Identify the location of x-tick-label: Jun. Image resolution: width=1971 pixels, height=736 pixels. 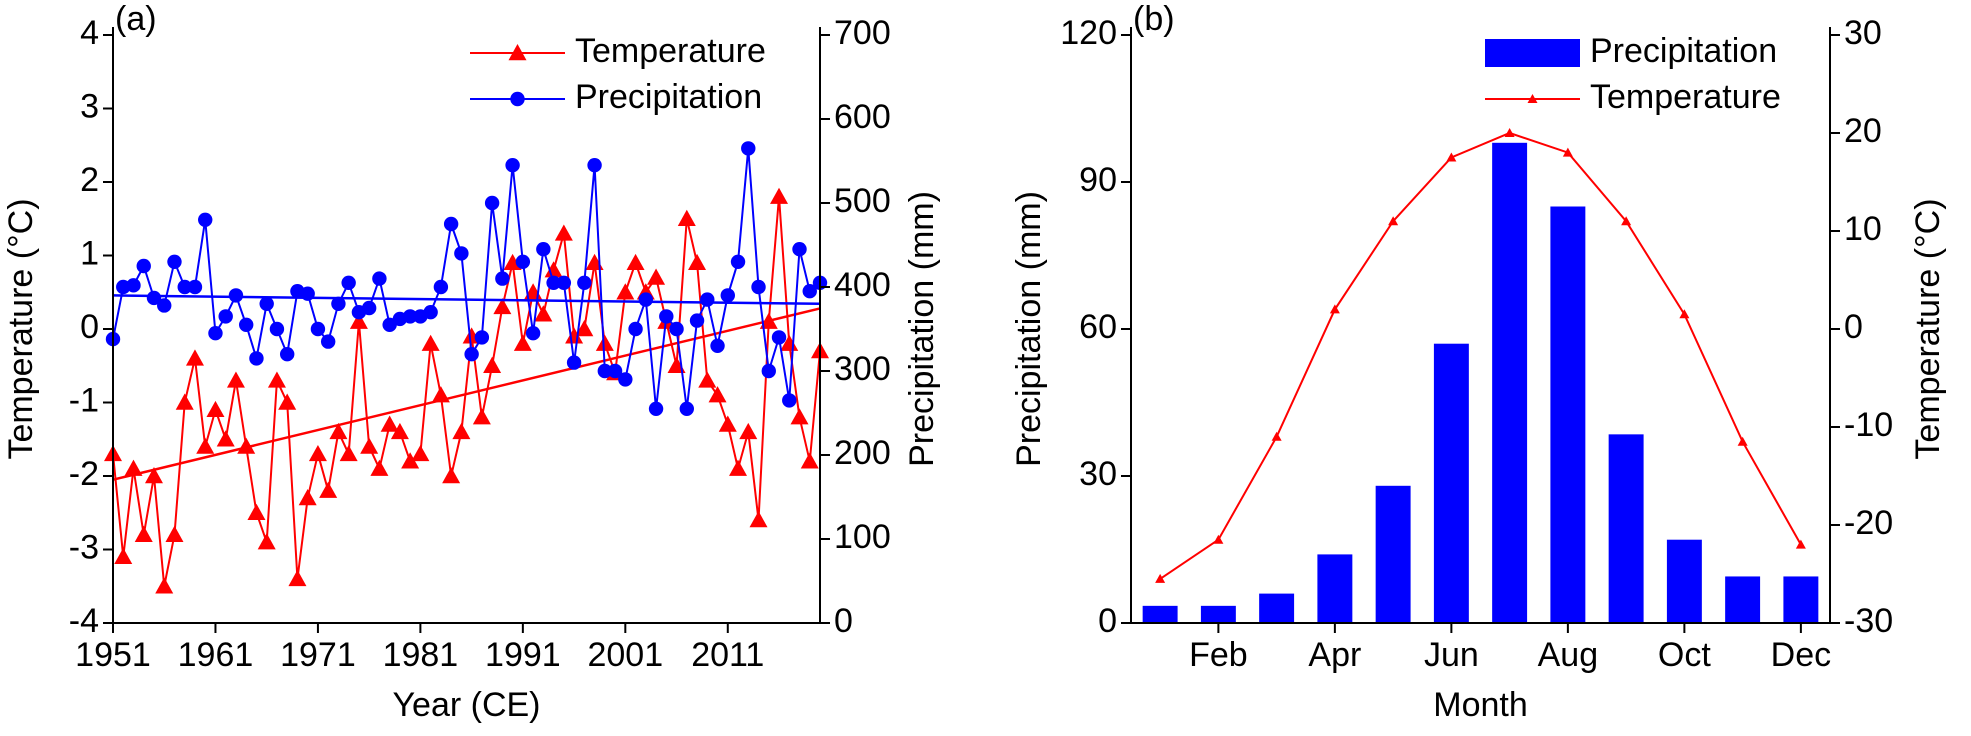
(1451, 655).